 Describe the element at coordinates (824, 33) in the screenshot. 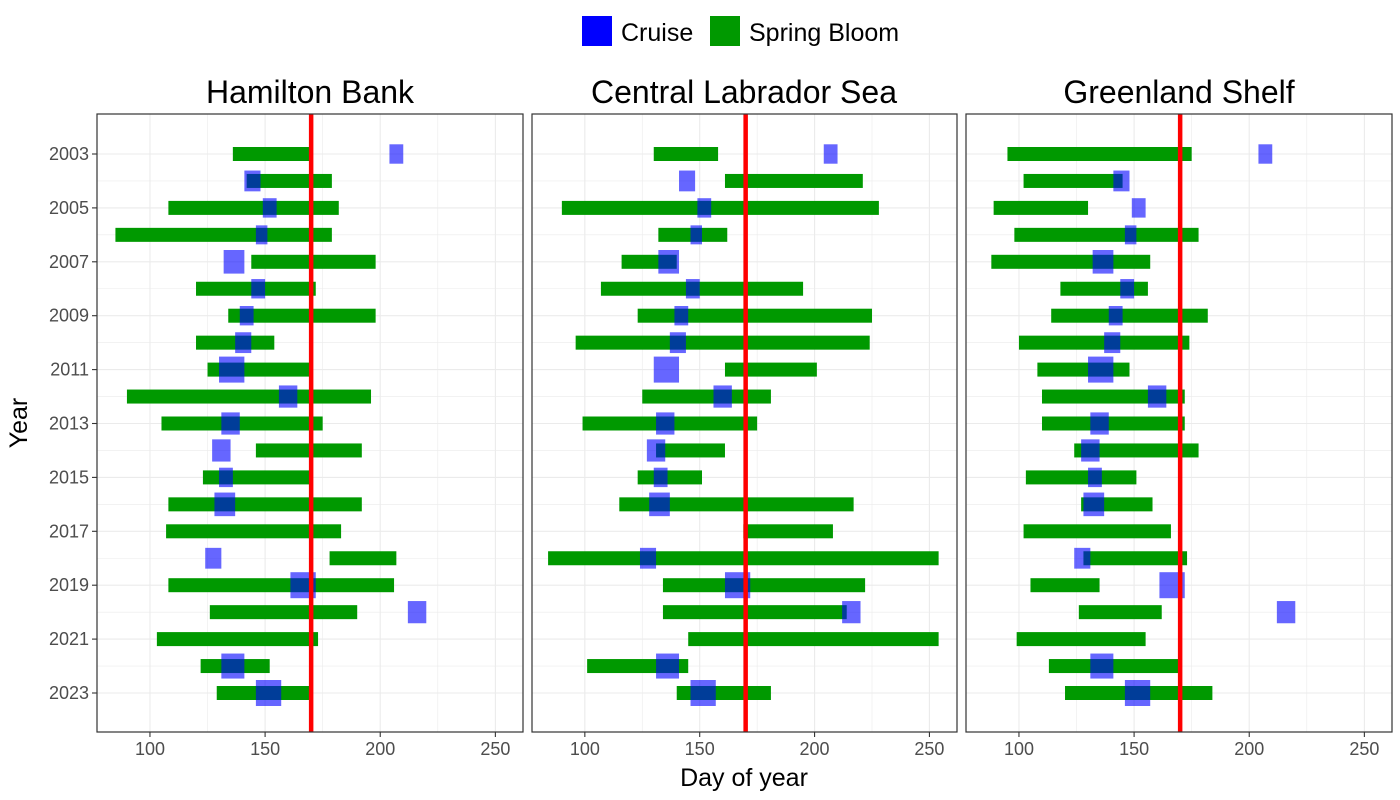

I see `legend-label-spring-bloom: Spring Bloom` at that location.